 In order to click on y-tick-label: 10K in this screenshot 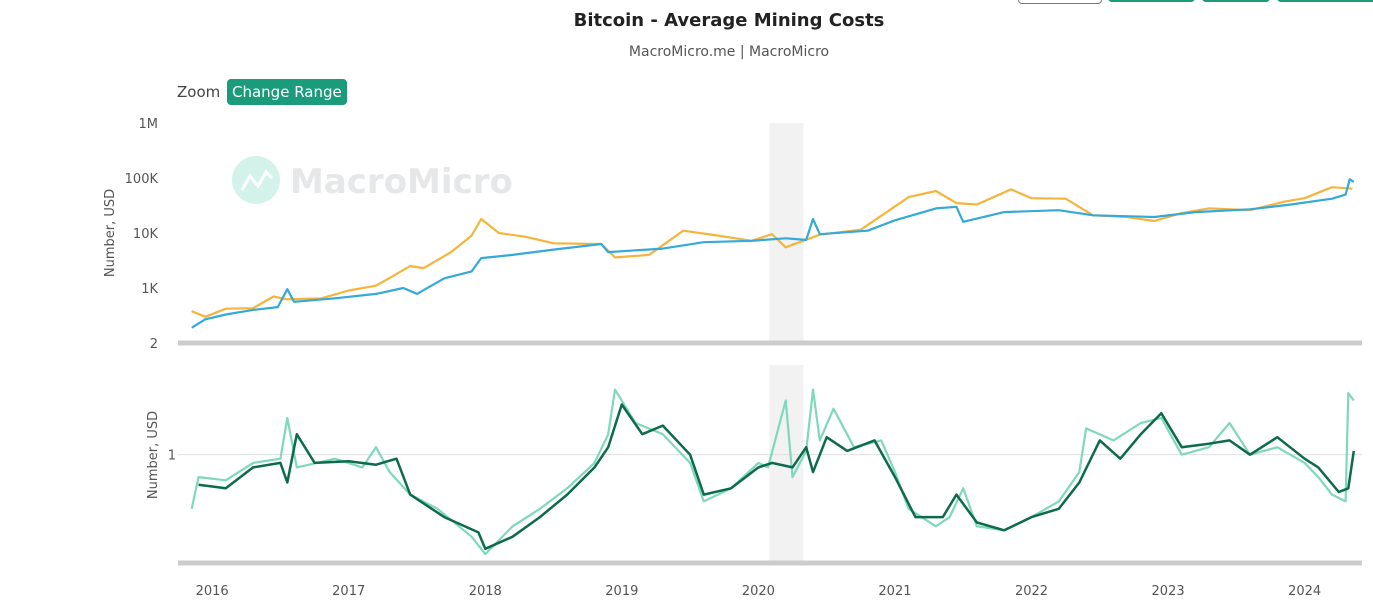, I will do `click(146, 234)`.